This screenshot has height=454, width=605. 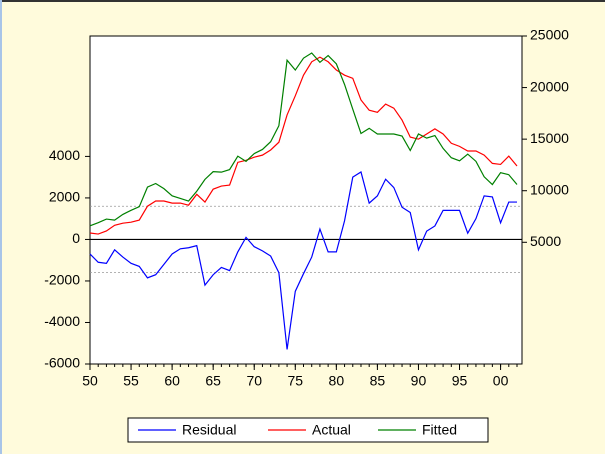 I want to click on y-tick-label: -2000, so click(x=62, y=280).